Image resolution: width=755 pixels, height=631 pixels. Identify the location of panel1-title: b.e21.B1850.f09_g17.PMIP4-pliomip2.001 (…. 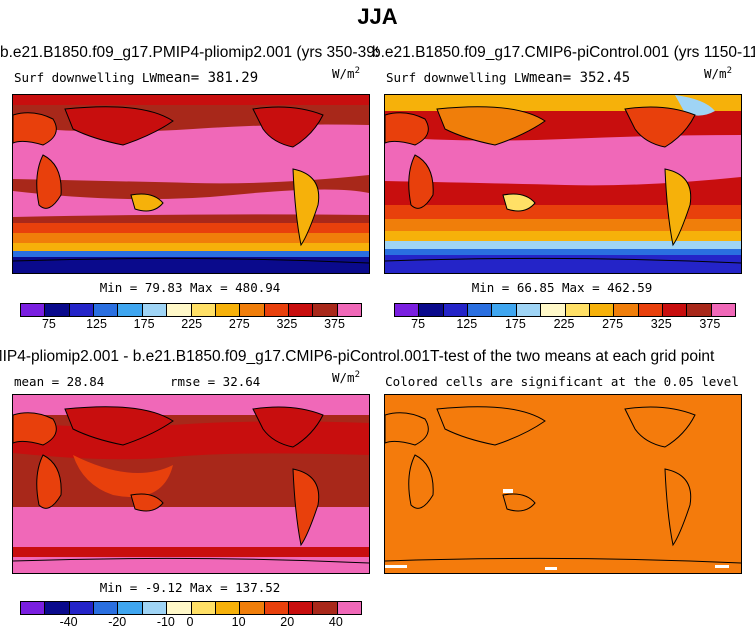
(189, 52).